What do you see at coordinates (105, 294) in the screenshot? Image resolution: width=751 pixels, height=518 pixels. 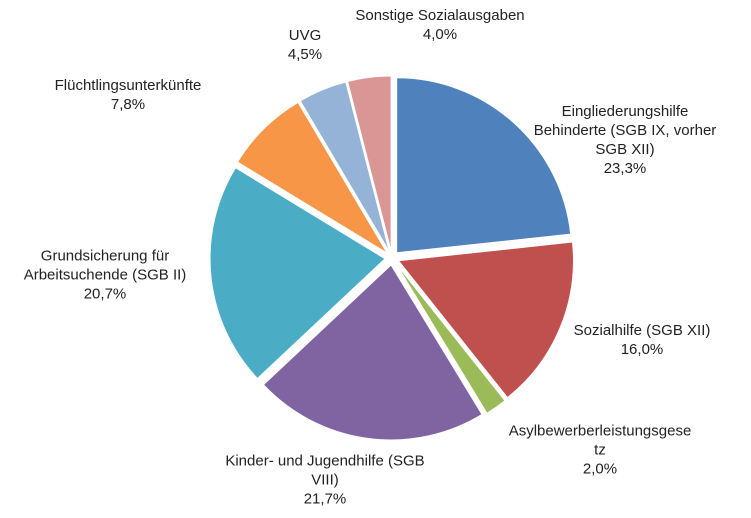 I see `value-label: 20,7%` at bounding box center [105, 294].